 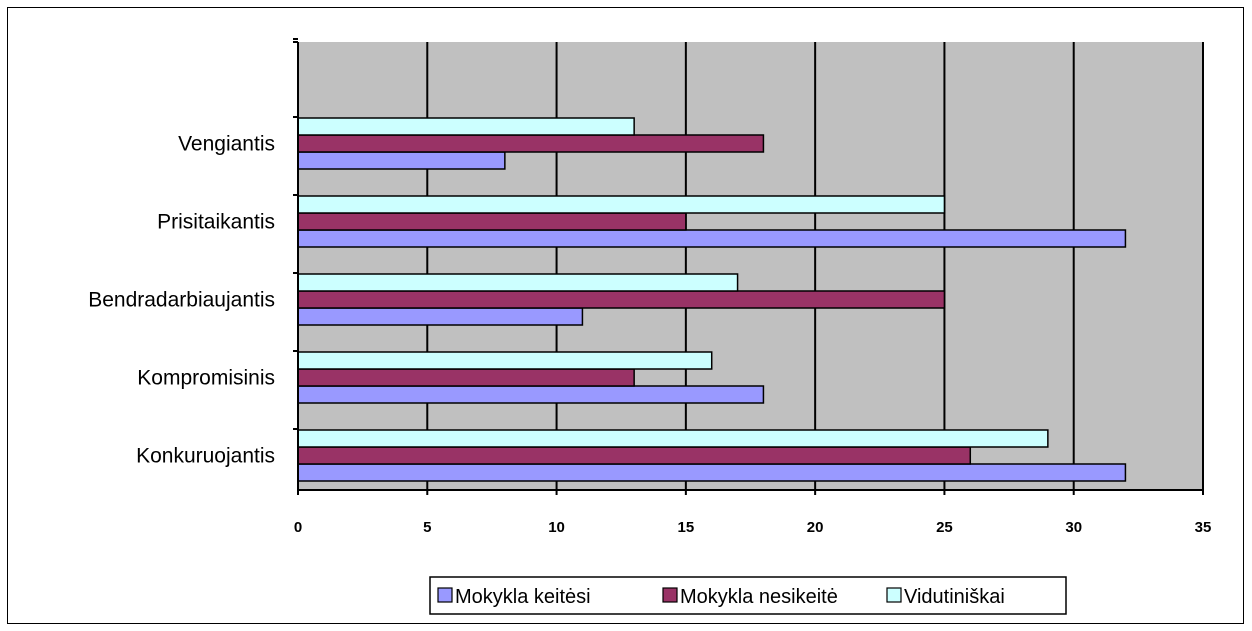 What do you see at coordinates (427, 527) in the screenshot?
I see `x-tick-label: 5` at bounding box center [427, 527].